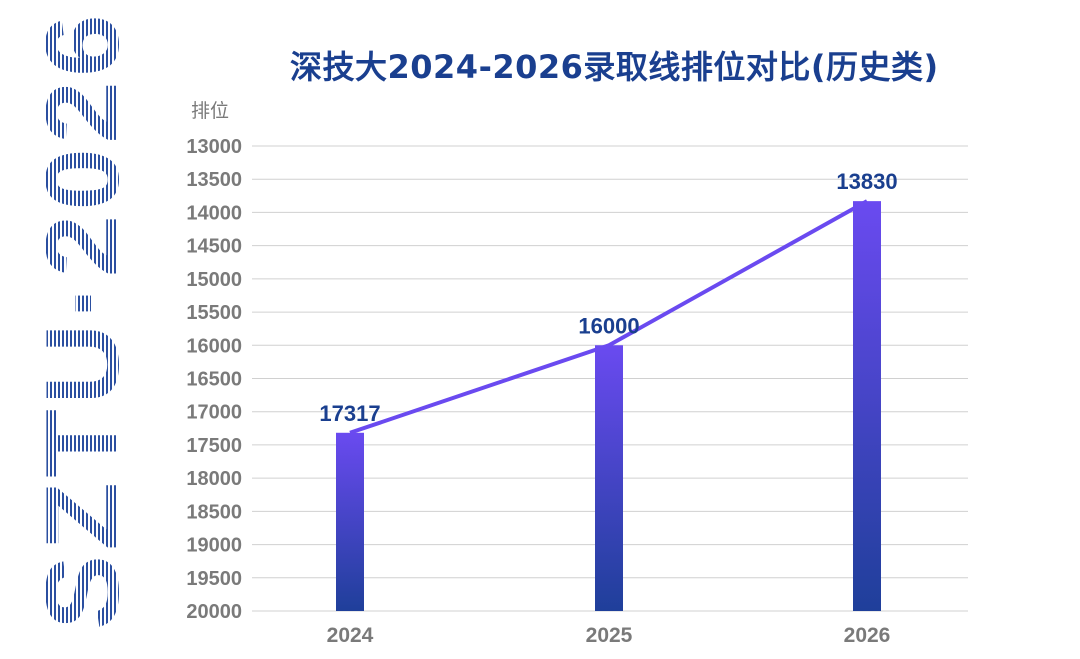 The height and width of the screenshot is (659, 1080). What do you see at coordinates (214, 346) in the screenshot?
I see `y-tick-label: 16000` at bounding box center [214, 346].